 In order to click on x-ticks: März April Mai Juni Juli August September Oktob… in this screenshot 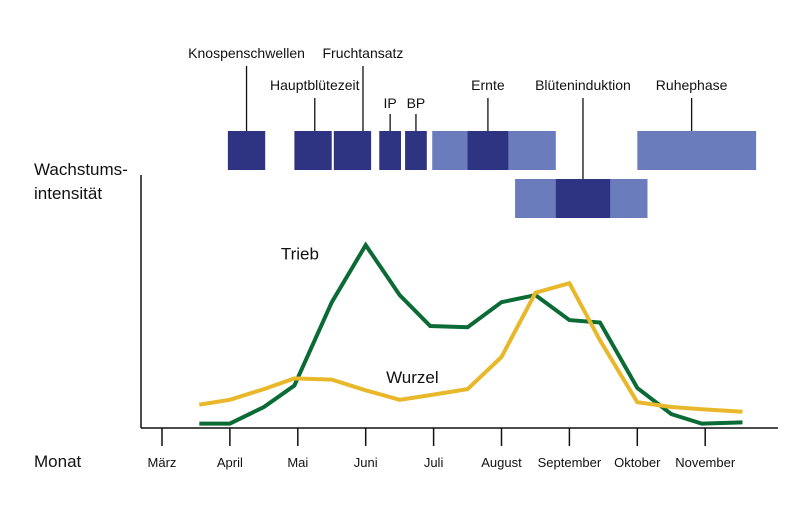, I will do `click(442, 449)`.